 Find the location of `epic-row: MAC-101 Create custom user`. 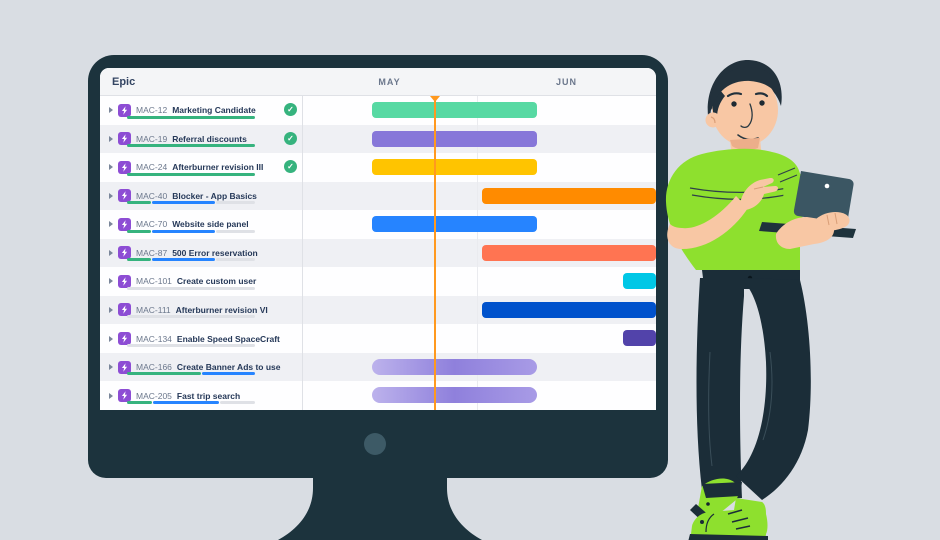

epic-row: MAC-101 Create custom user is located at coordinates (378, 281).